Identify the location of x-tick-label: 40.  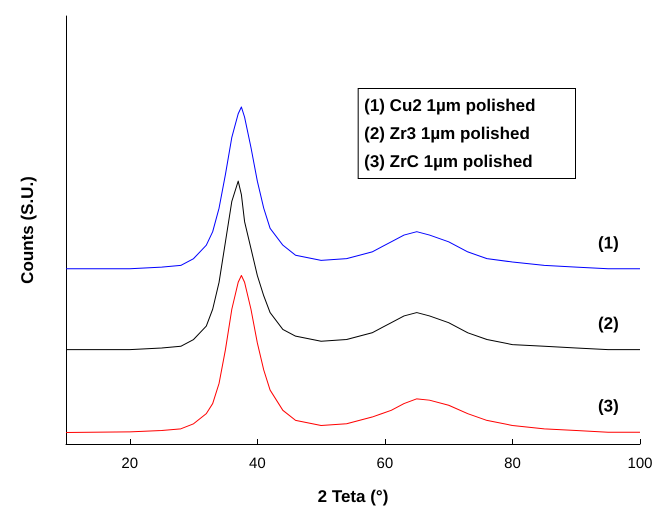
(257, 463).